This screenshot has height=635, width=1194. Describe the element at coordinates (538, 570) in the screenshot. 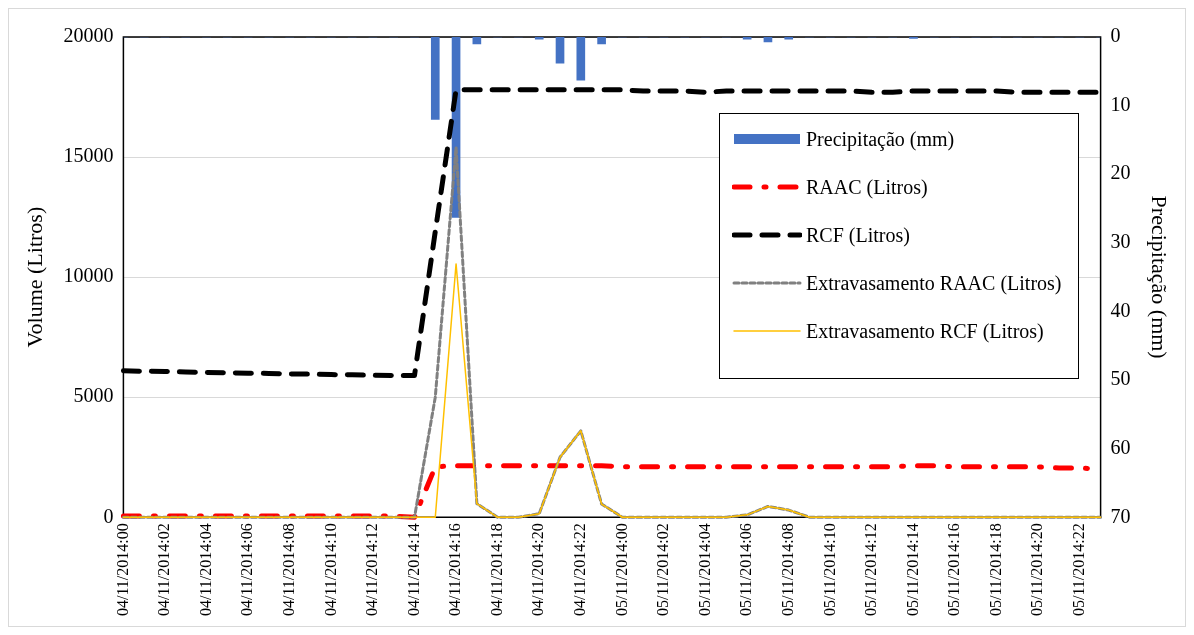

I see `x-tick-label: 04/11/2014:20` at that location.